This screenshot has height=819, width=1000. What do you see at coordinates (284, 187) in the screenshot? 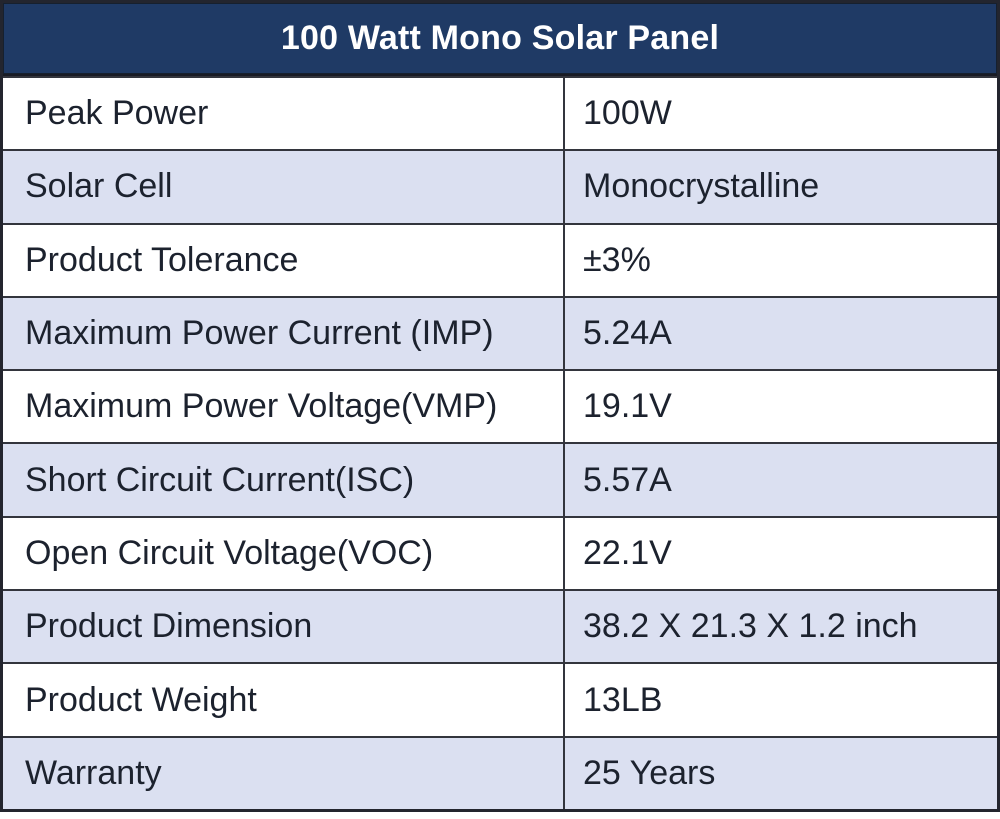
I see `spec-label-cell: Solar Cell` at bounding box center [284, 187].